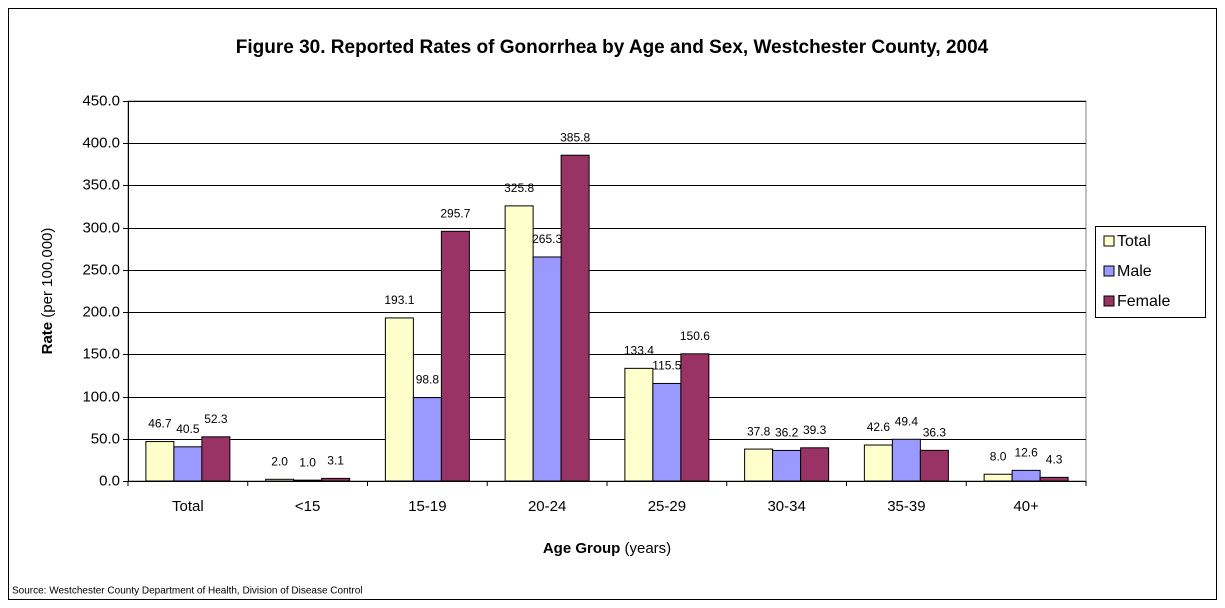  I want to click on x-tick-label: 30-34, so click(786, 506).